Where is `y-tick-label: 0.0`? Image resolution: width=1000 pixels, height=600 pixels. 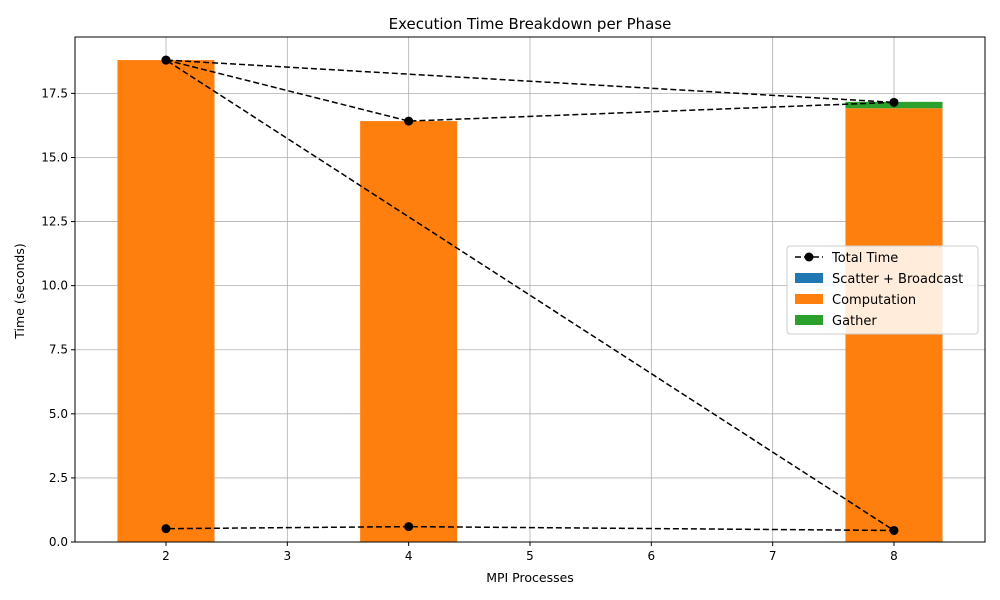 y-tick-label: 0.0 is located at coordinates (58, 542).